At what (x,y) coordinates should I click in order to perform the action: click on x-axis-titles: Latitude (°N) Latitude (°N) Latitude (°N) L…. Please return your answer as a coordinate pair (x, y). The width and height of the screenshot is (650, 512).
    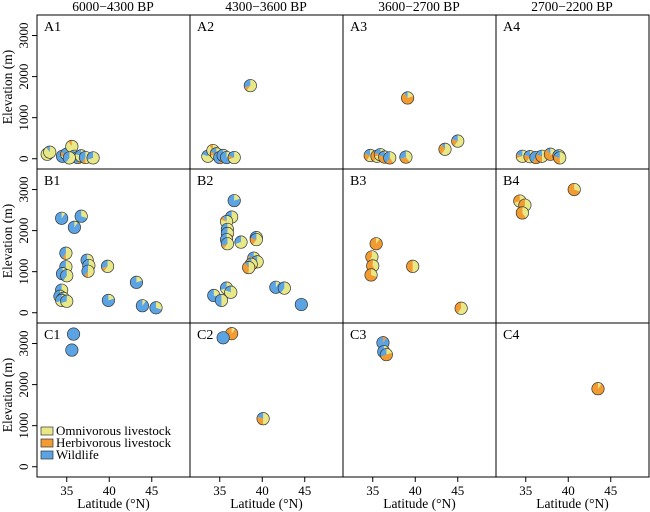
    Looking at the image, I should click on (343, 503).